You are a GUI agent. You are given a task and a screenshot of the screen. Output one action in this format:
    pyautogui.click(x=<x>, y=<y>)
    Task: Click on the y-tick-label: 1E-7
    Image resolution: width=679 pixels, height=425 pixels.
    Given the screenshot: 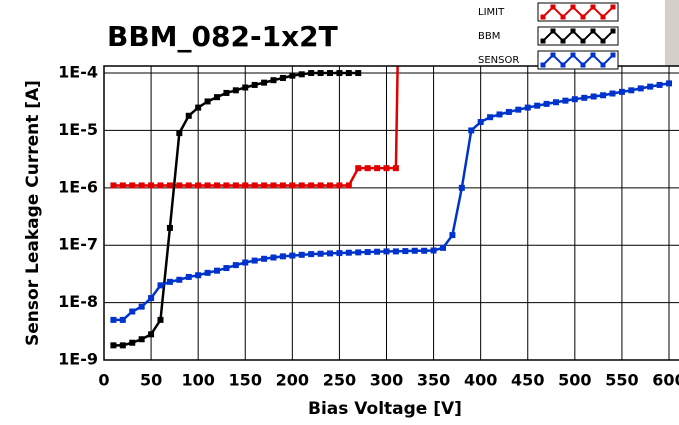 What is the action you would take?
    pyautogui.click(x=78, y=244)
    